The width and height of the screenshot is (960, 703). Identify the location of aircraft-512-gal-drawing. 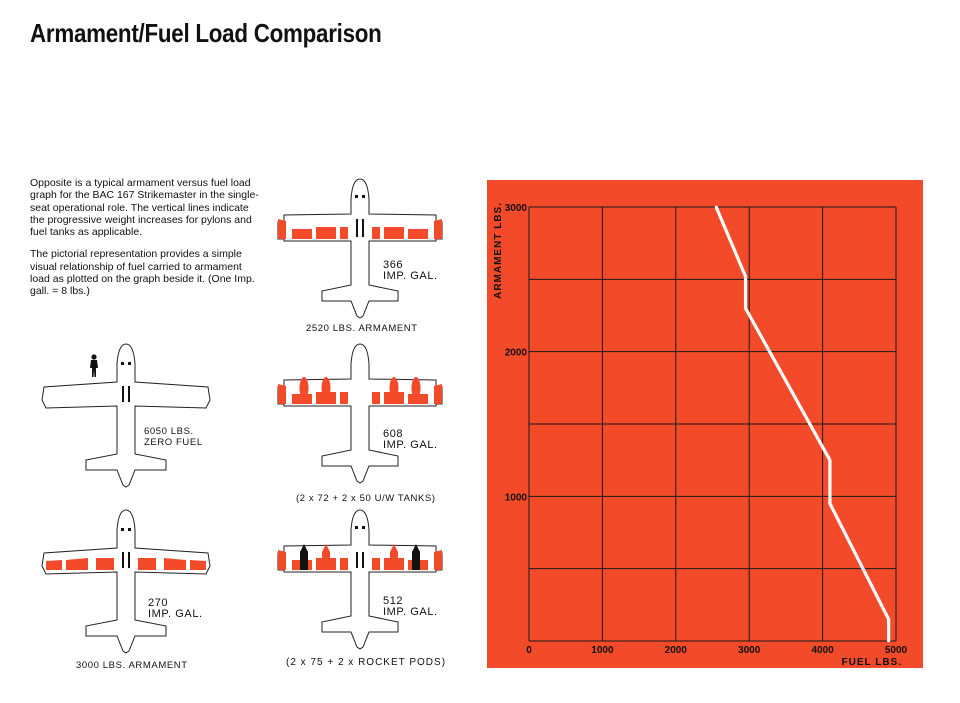
(360, 579).